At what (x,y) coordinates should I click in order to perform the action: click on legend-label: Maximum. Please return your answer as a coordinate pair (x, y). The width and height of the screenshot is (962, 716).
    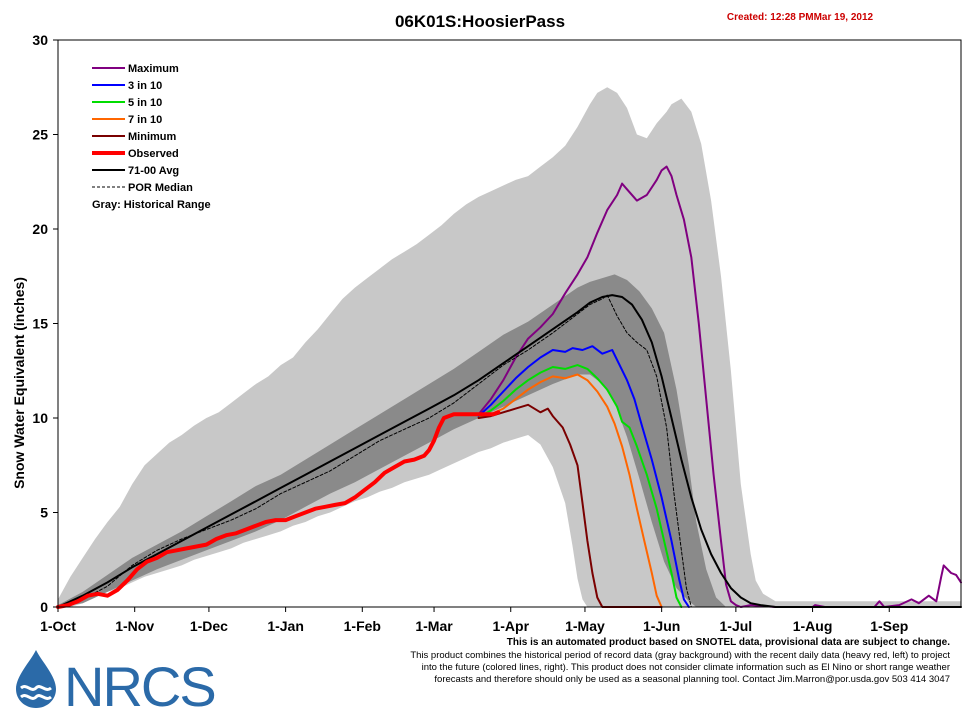
    Looking at the image, I should click on (153, 69).